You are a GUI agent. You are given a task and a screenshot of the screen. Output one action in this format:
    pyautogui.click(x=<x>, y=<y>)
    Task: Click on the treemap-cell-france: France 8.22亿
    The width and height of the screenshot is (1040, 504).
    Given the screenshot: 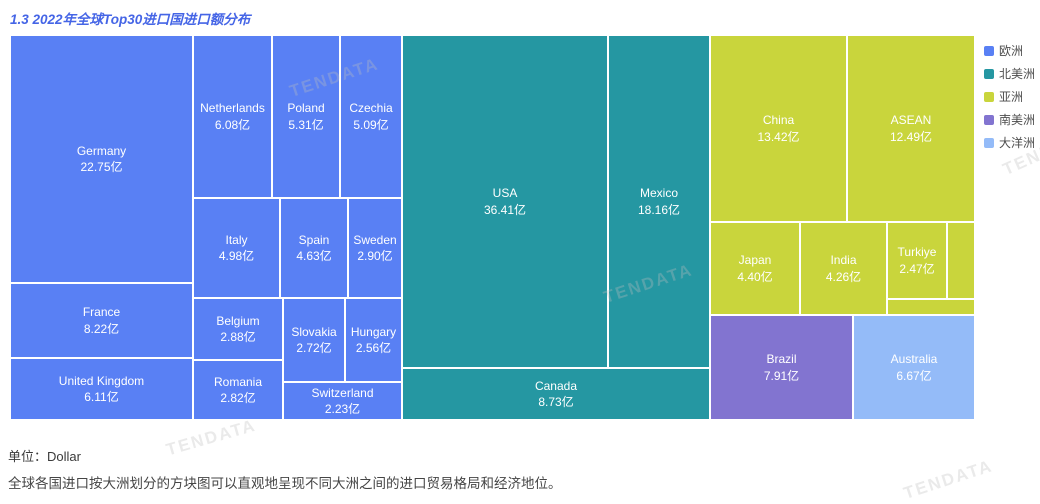 What is the action you would take?
    pyautogui.click(x=101, y=320)
    